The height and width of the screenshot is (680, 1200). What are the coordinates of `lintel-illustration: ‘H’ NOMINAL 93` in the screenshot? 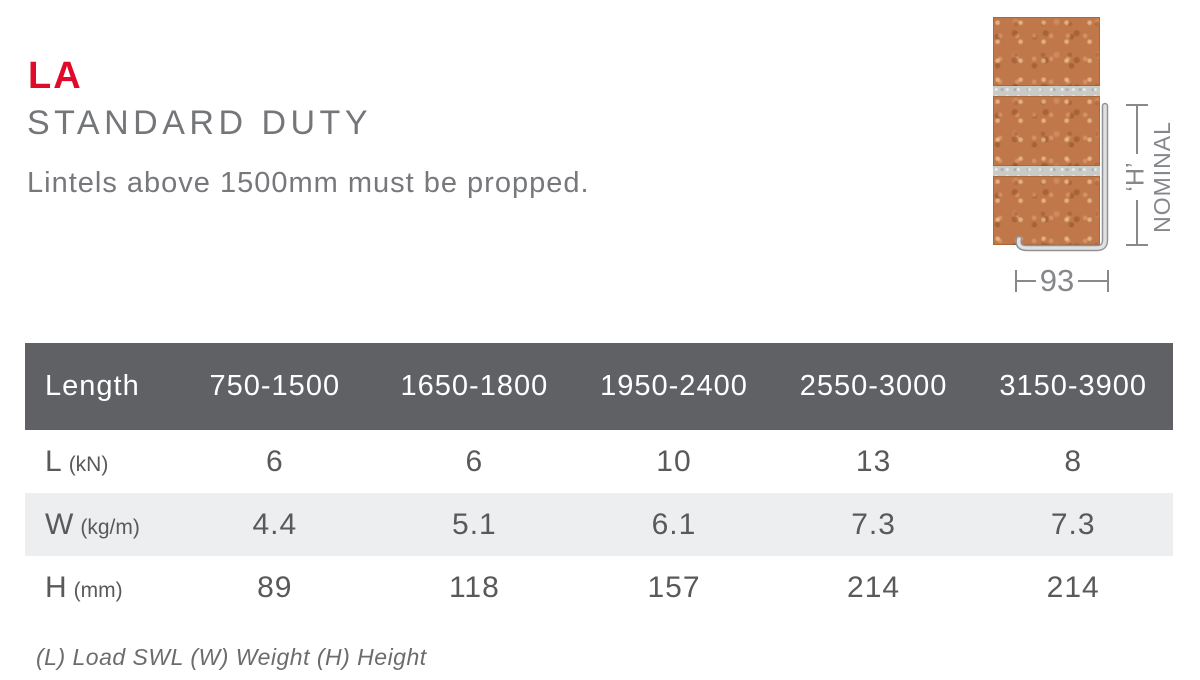 It's located at (1092, 164).